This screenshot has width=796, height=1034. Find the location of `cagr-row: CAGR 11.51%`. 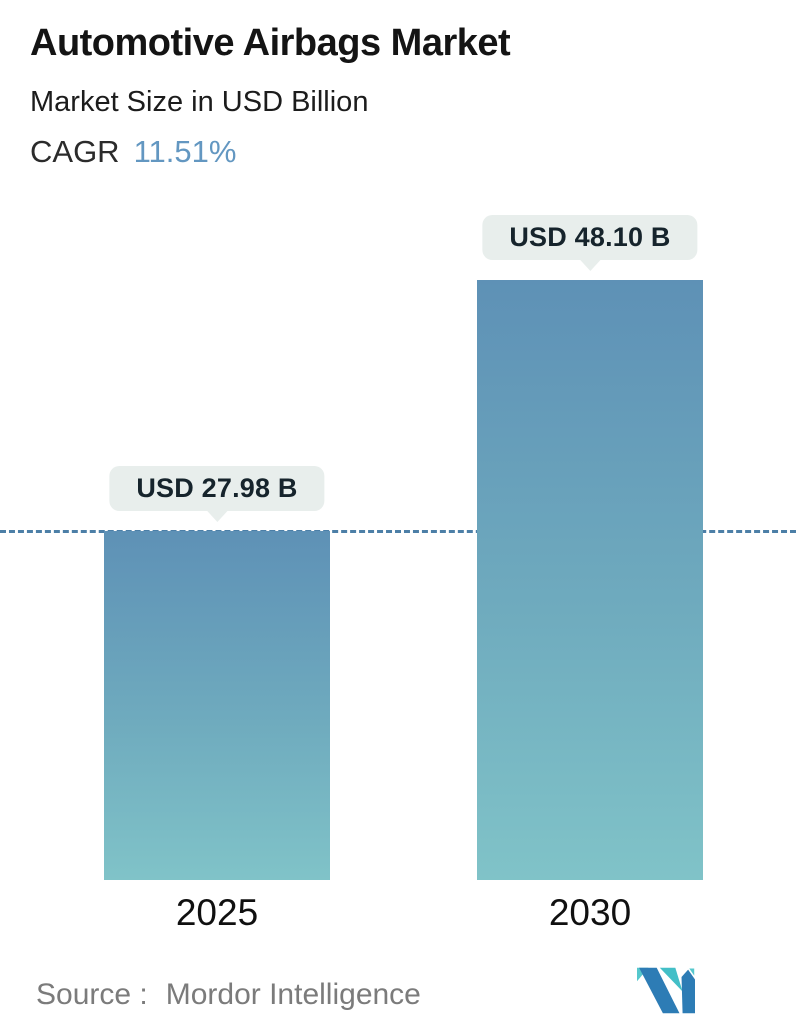

cagr-row: CAGR 11.51% is located at coordinates (133, 152).